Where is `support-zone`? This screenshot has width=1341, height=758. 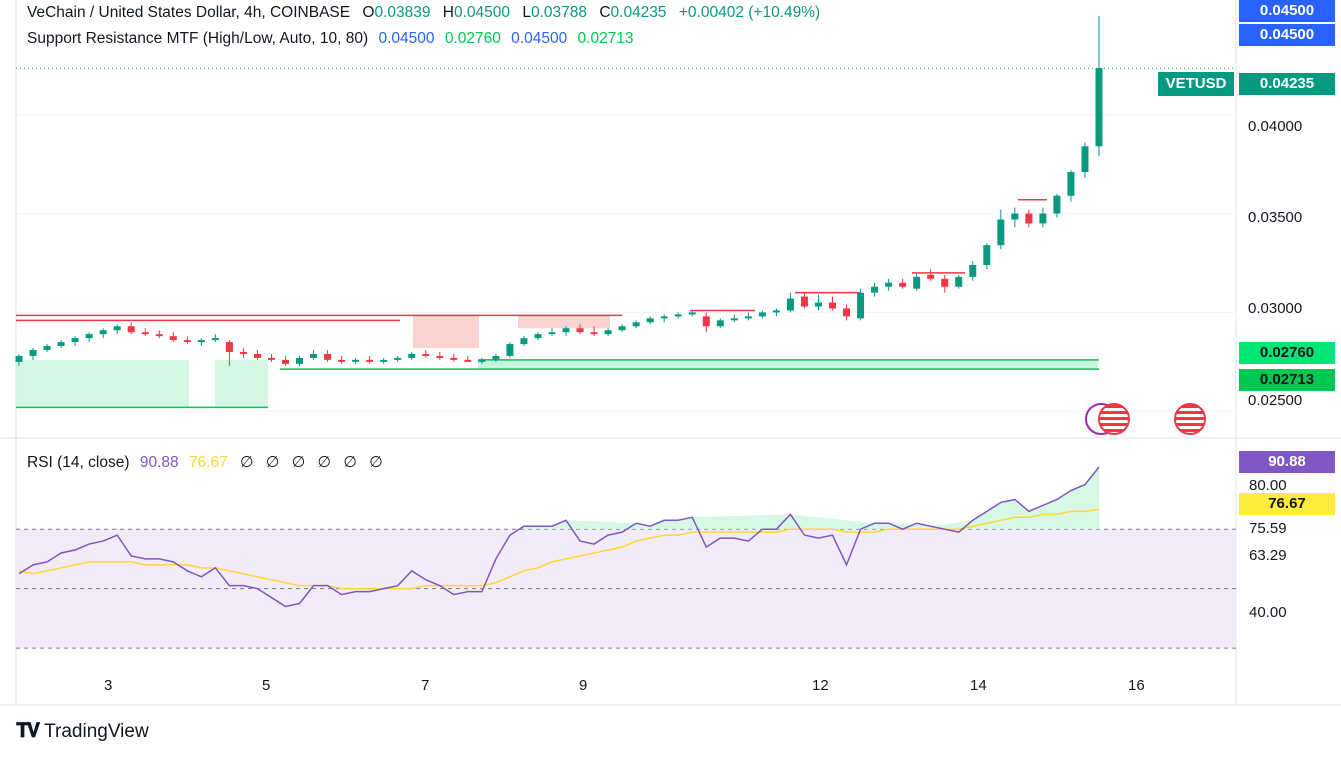 support-zone is located at coordinates (241, 383).